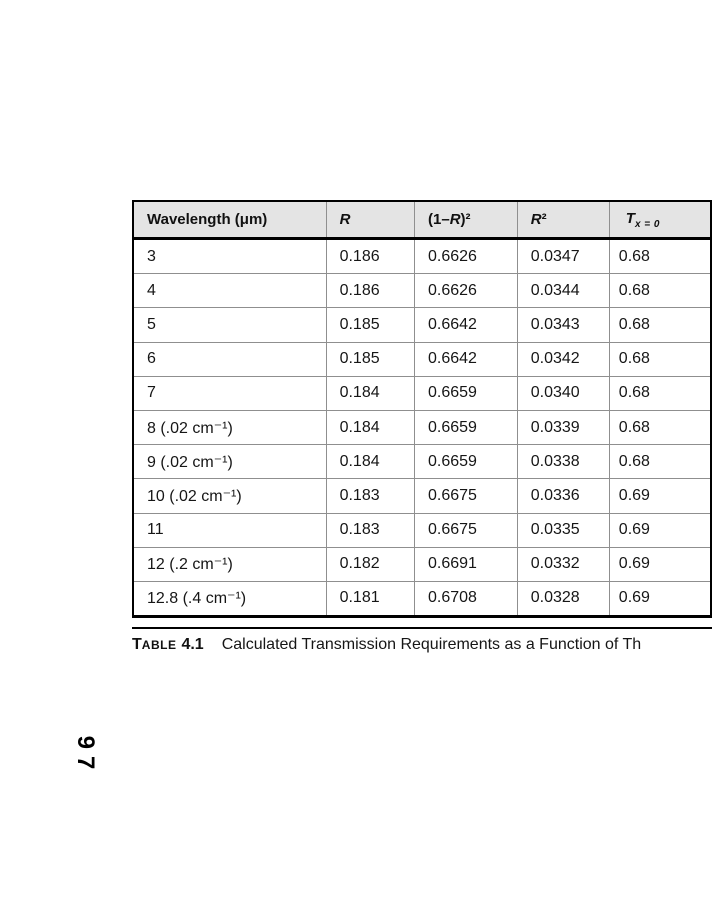 The height and width of the screenshot is (900, 712). I want to click on wavelength-cell: 8 (.02 cm⁻¹), so click(230, 427).